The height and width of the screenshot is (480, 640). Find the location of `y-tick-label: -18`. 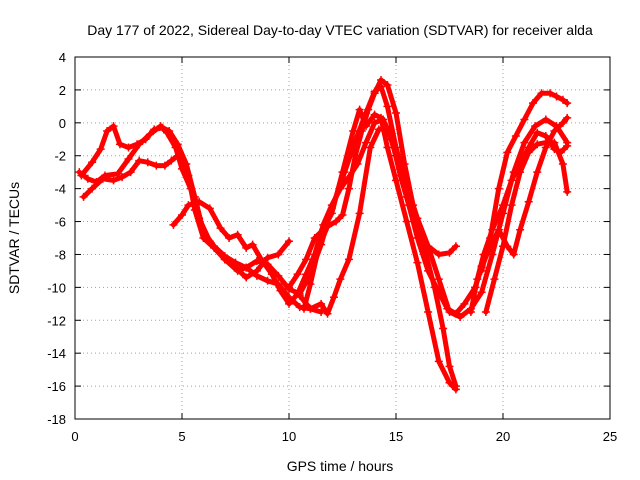

y-tick-label: -18 is located at coordinates (56, 419).